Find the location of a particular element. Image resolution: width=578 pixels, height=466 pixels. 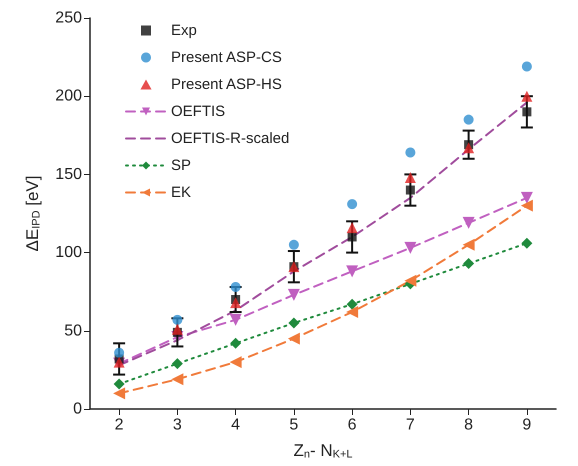

x-tick-label: 5 is located at coordinates (293, 425).